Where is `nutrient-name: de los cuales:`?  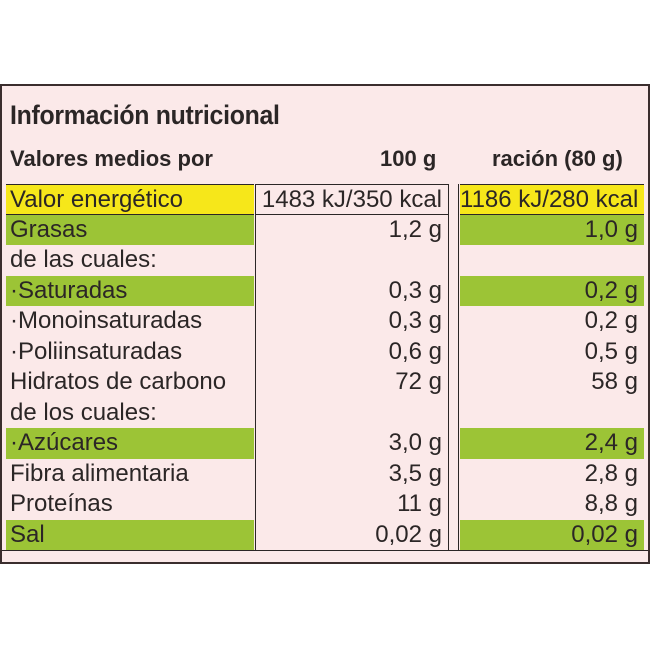 nutrient-name: de los cuales: is located at coordinates (83, 412).